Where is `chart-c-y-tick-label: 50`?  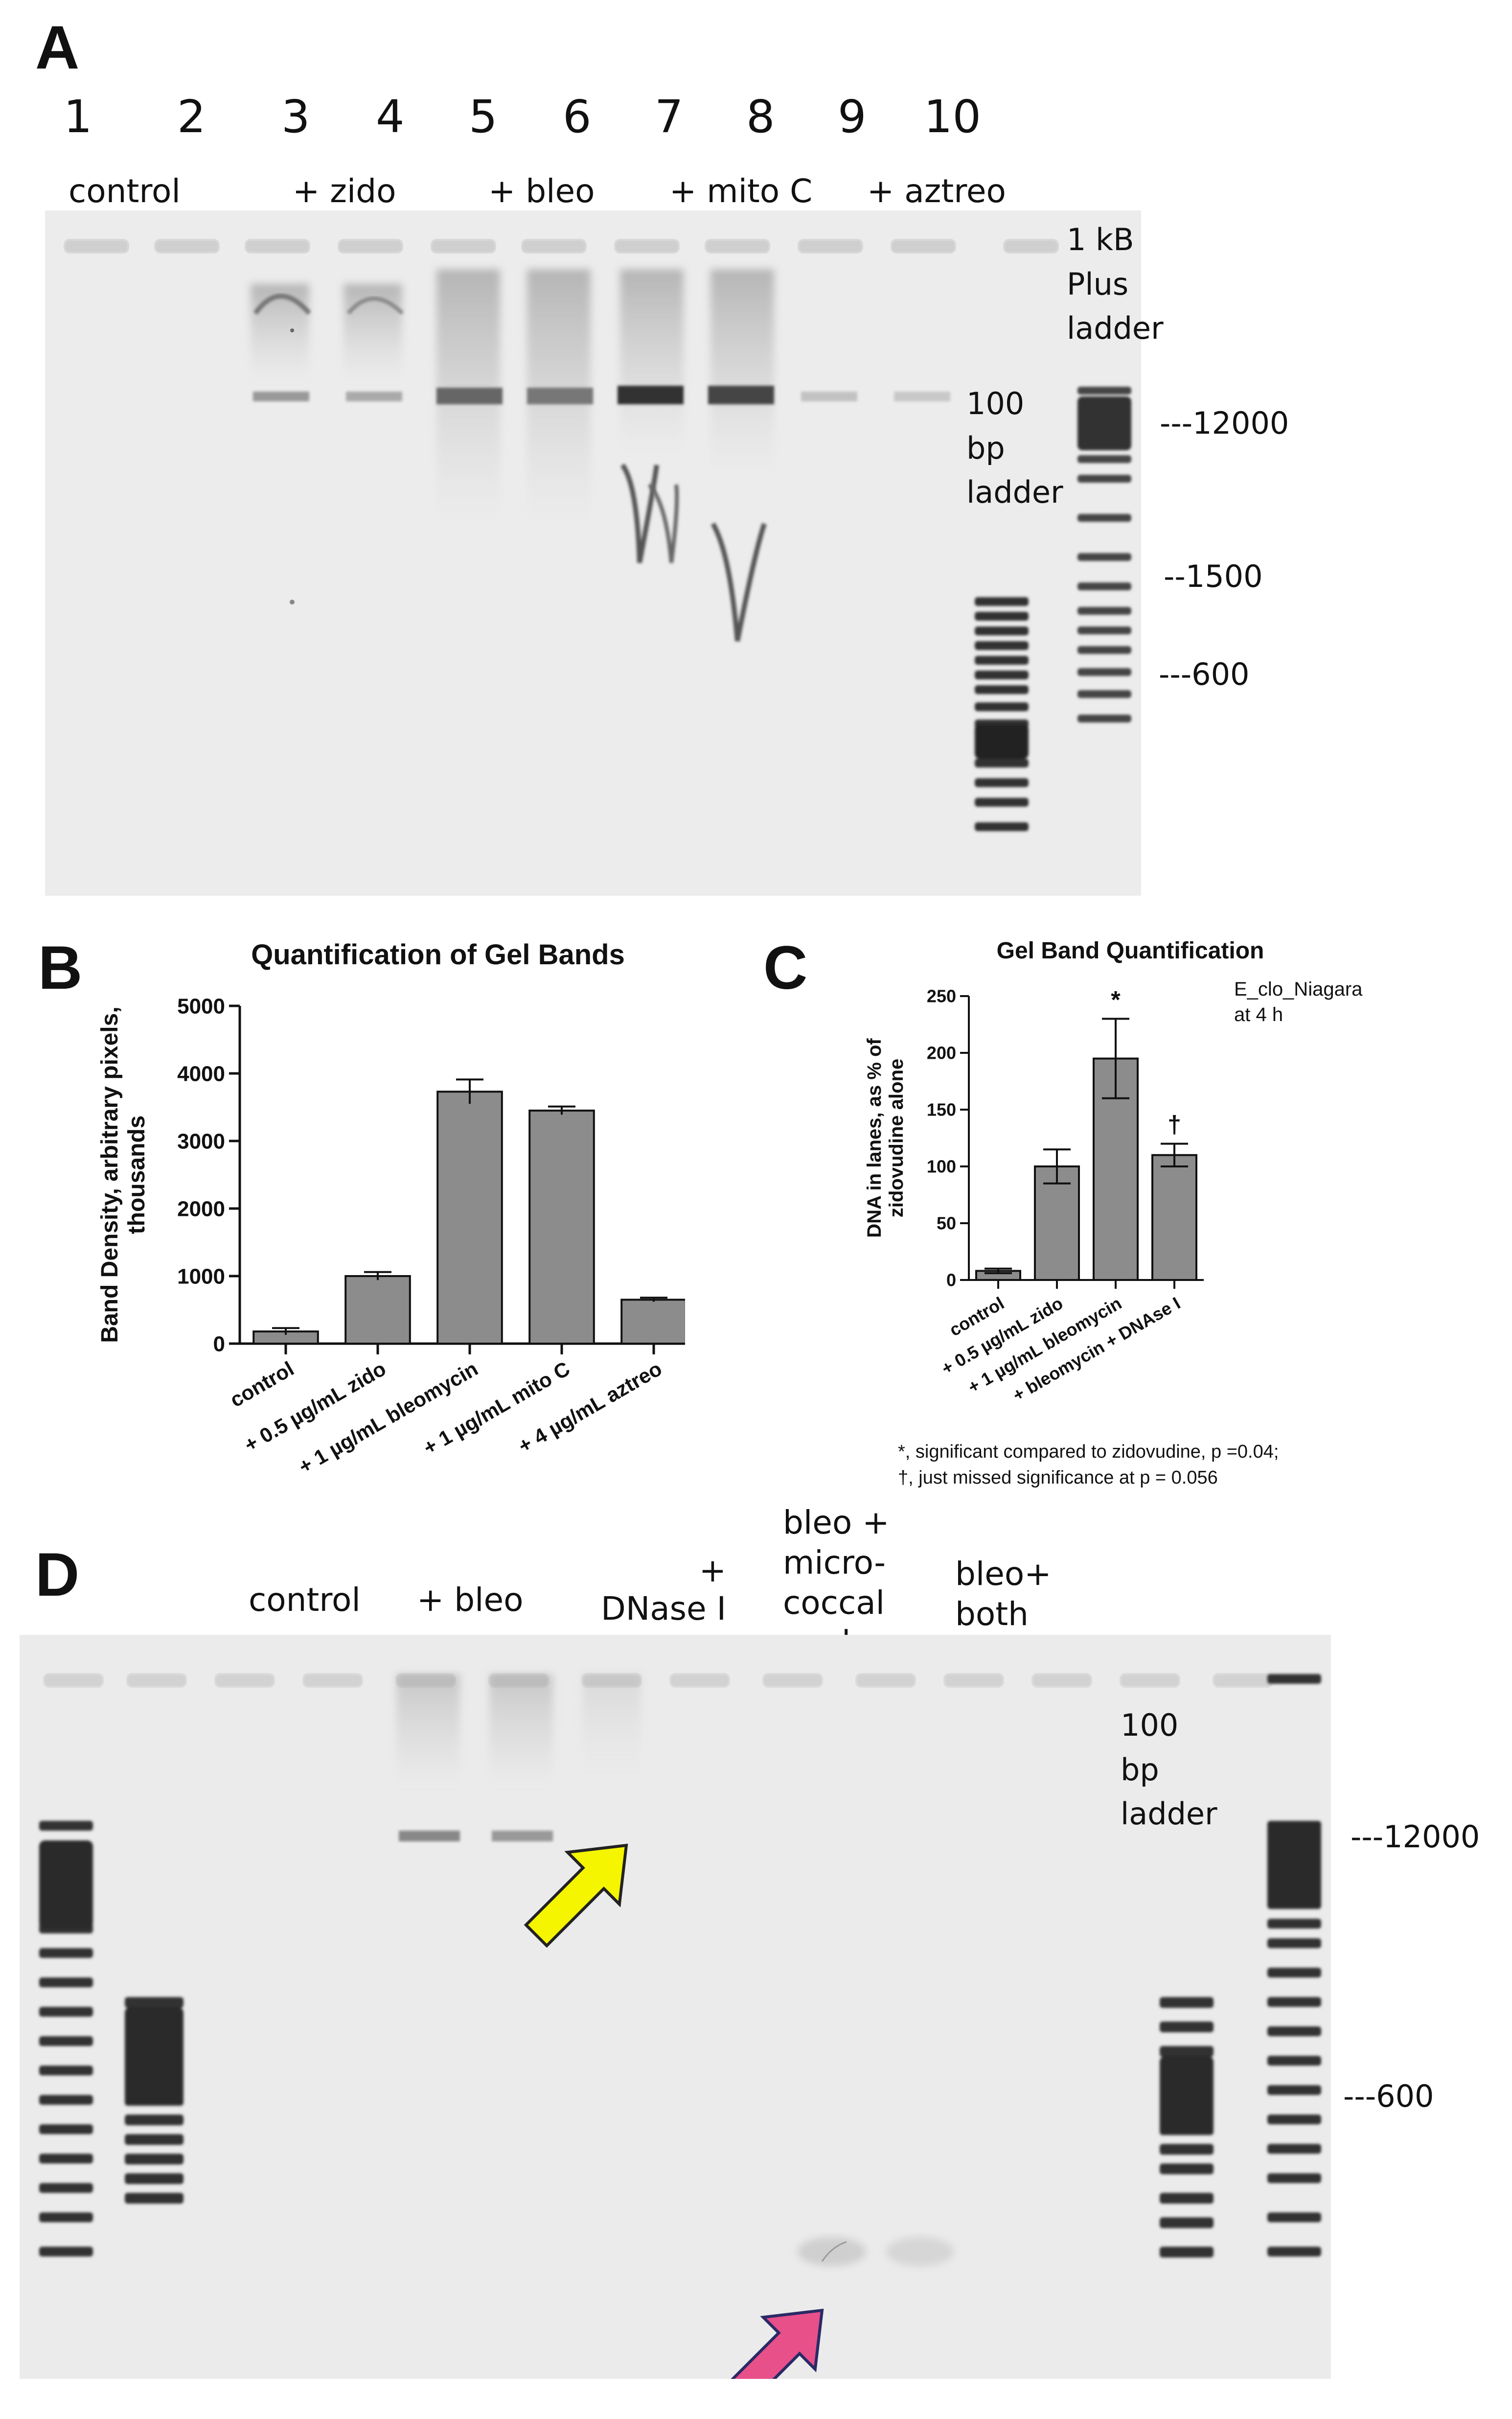
chart-c-y-tick-label: 50 is located at coordinates (946, 1223).